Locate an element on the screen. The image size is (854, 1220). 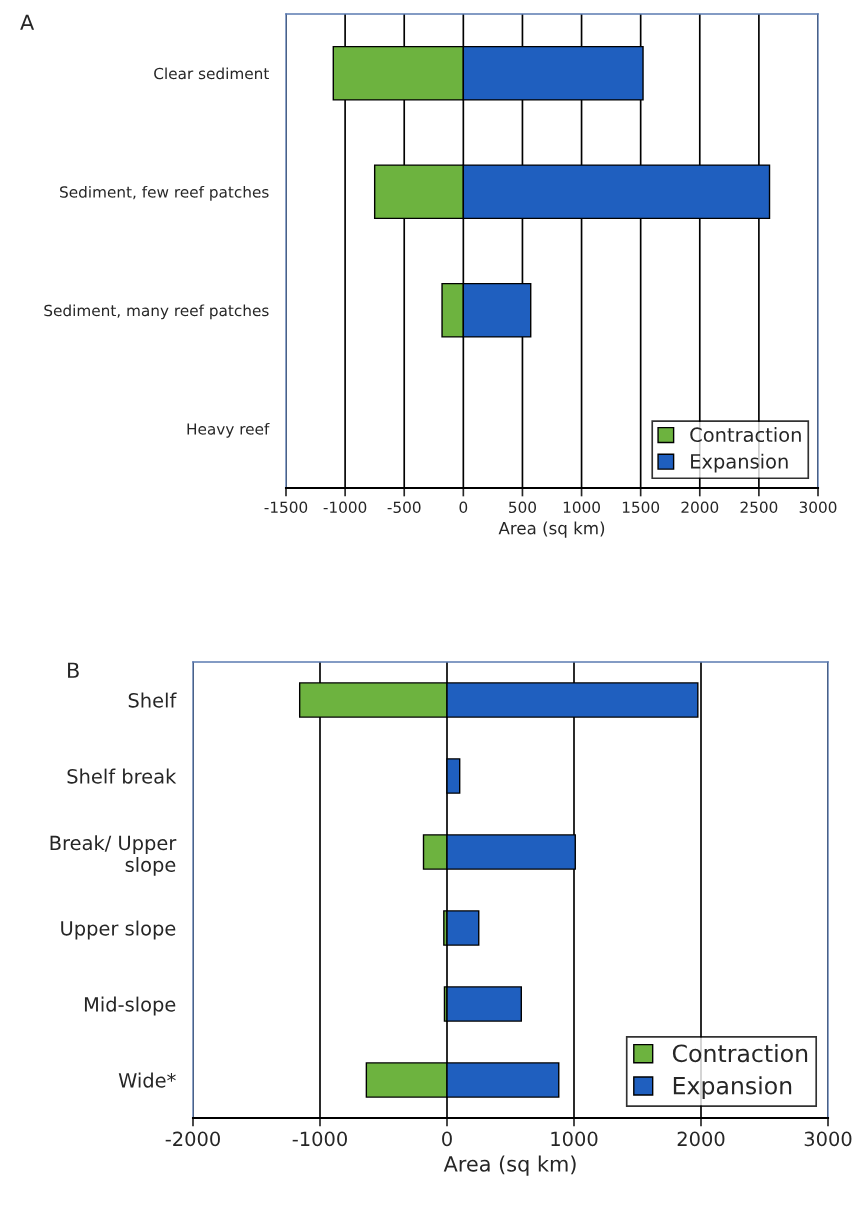
x-tick-label: -1500 is located at coordinates (286, 507).